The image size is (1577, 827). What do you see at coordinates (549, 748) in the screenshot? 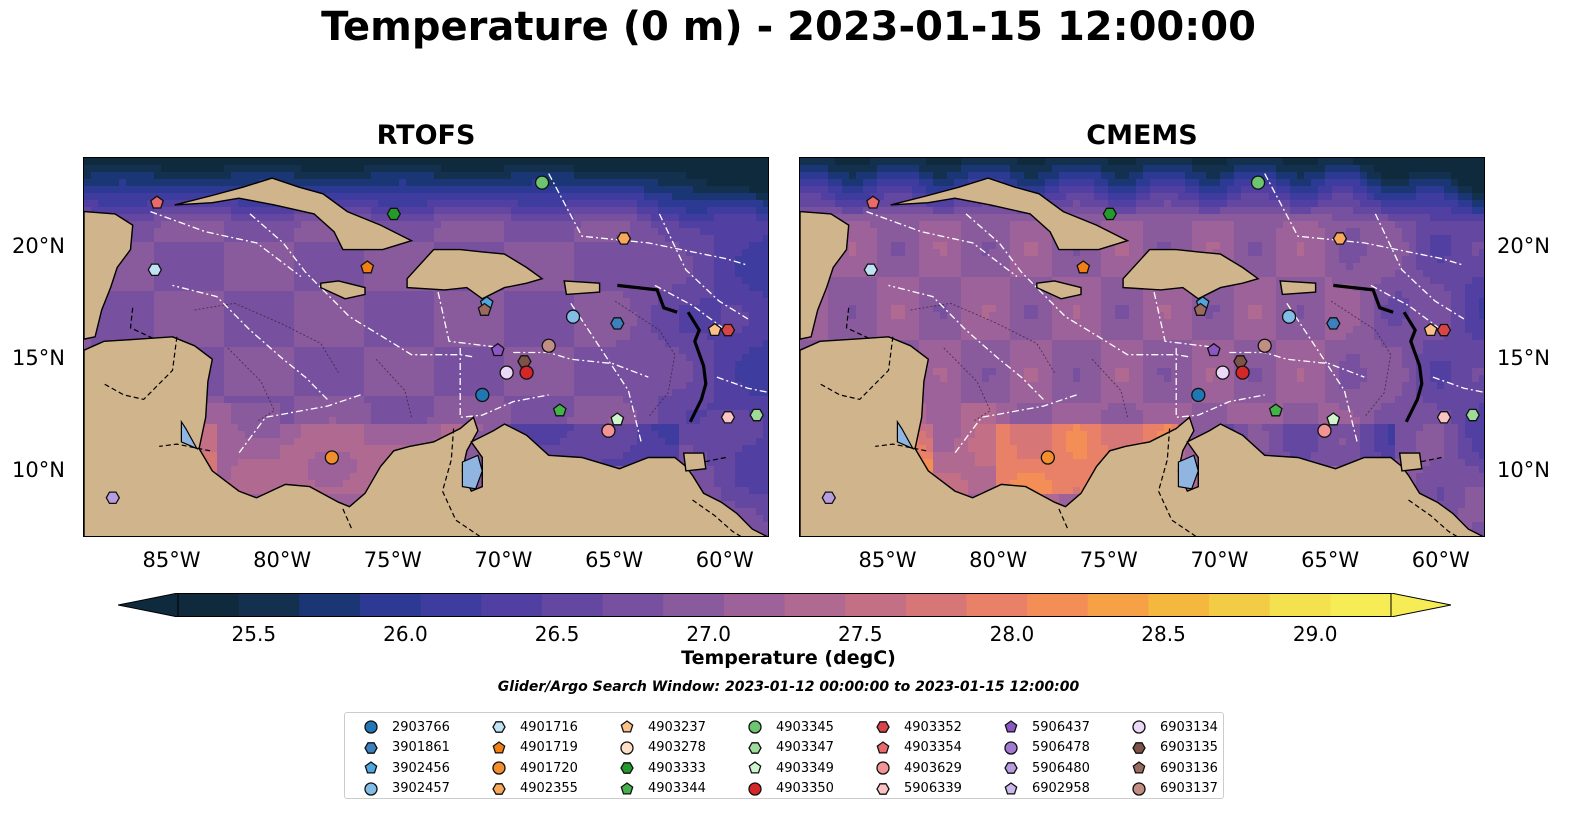
I see `legend-label: 4901719` at bounding box center [549, 748].